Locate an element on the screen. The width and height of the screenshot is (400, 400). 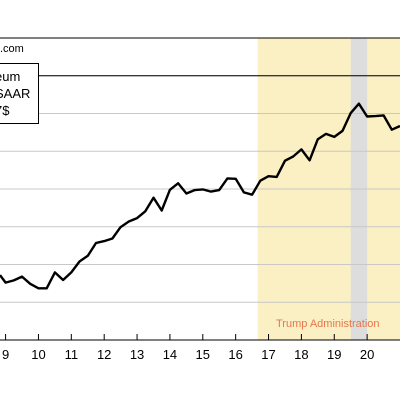
x-tick-label-5: 14 is located at coordinates (170, 354).